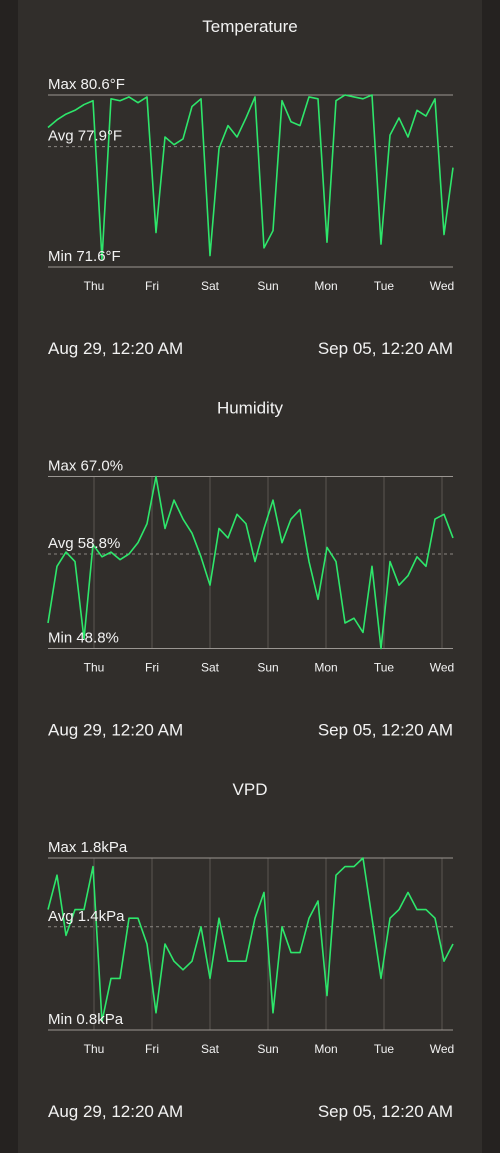 The image size is (500, 1153). What do you see at coordinates (86, 916) in the screenshot?
I see `y-tick-label: Avg 1.4kPa` at bounding box center [86, 916].